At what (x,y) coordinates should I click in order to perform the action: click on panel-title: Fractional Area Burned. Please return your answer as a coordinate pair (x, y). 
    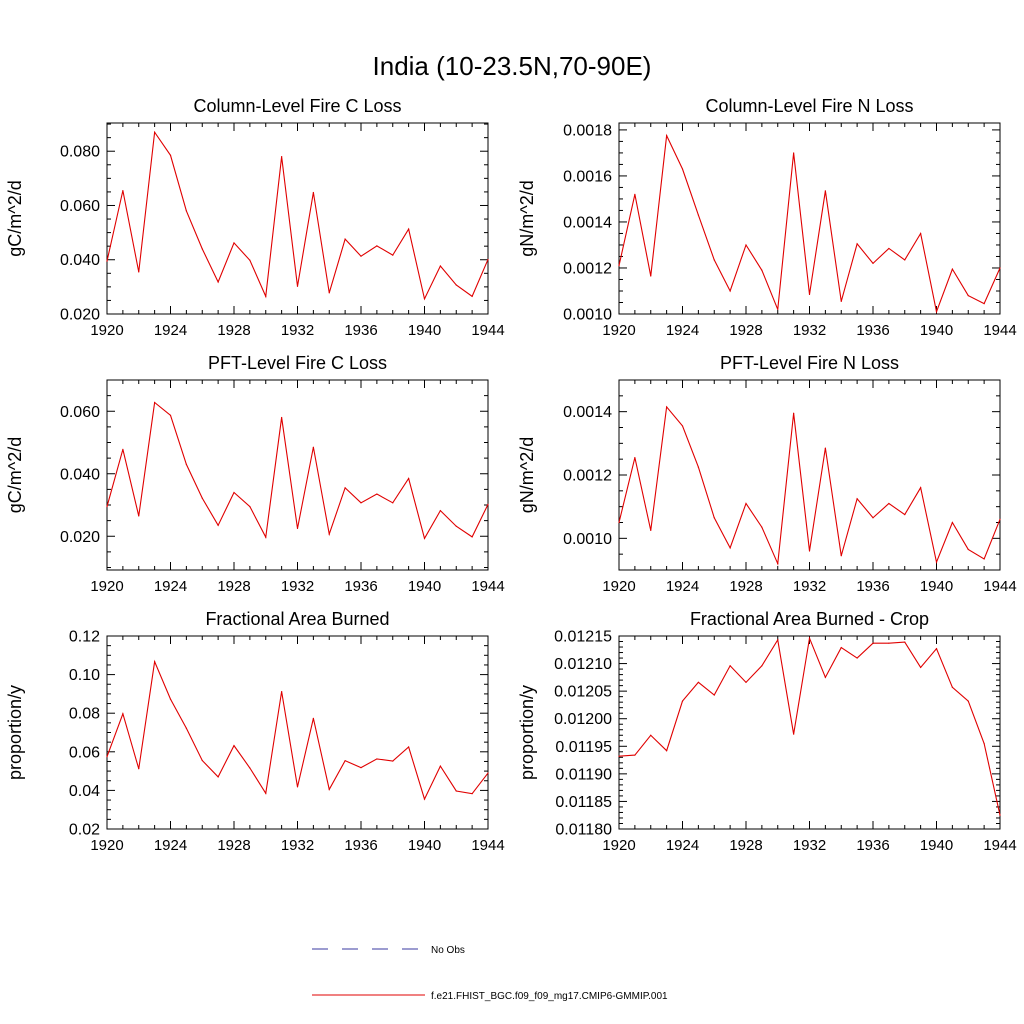
    Looking at the image, I should click on (297, 619).